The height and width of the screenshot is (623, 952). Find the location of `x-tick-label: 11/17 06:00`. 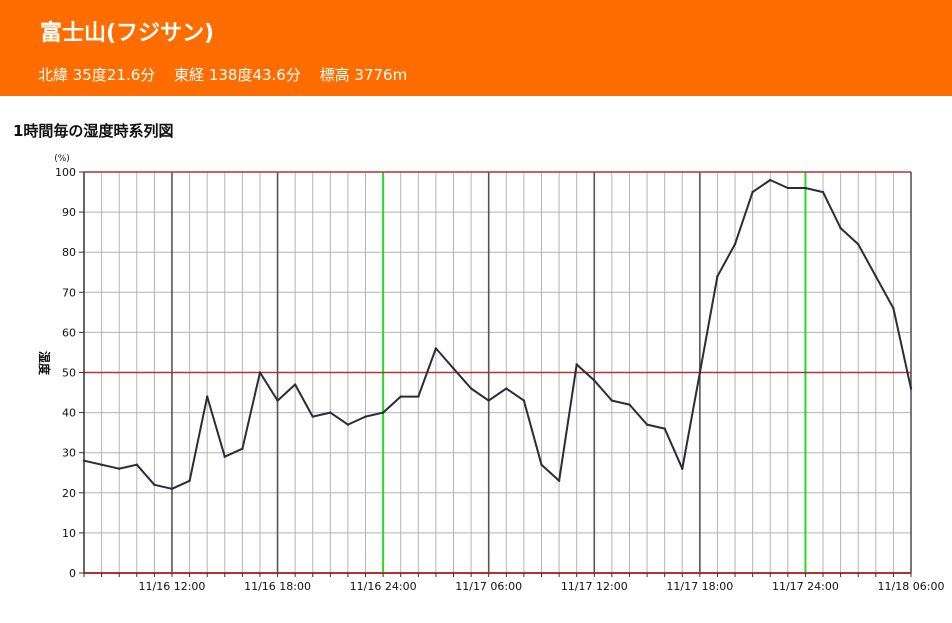

x-tick-label: 11/17 06:00 is located at coordinates (488, 586).